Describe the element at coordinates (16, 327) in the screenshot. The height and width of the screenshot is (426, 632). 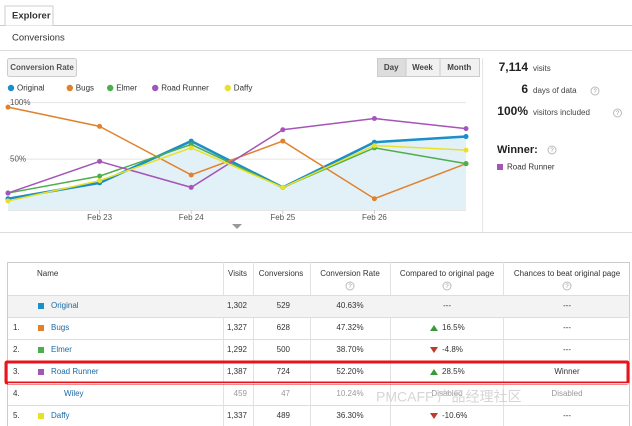
I see `row-index: 1.` at that location.